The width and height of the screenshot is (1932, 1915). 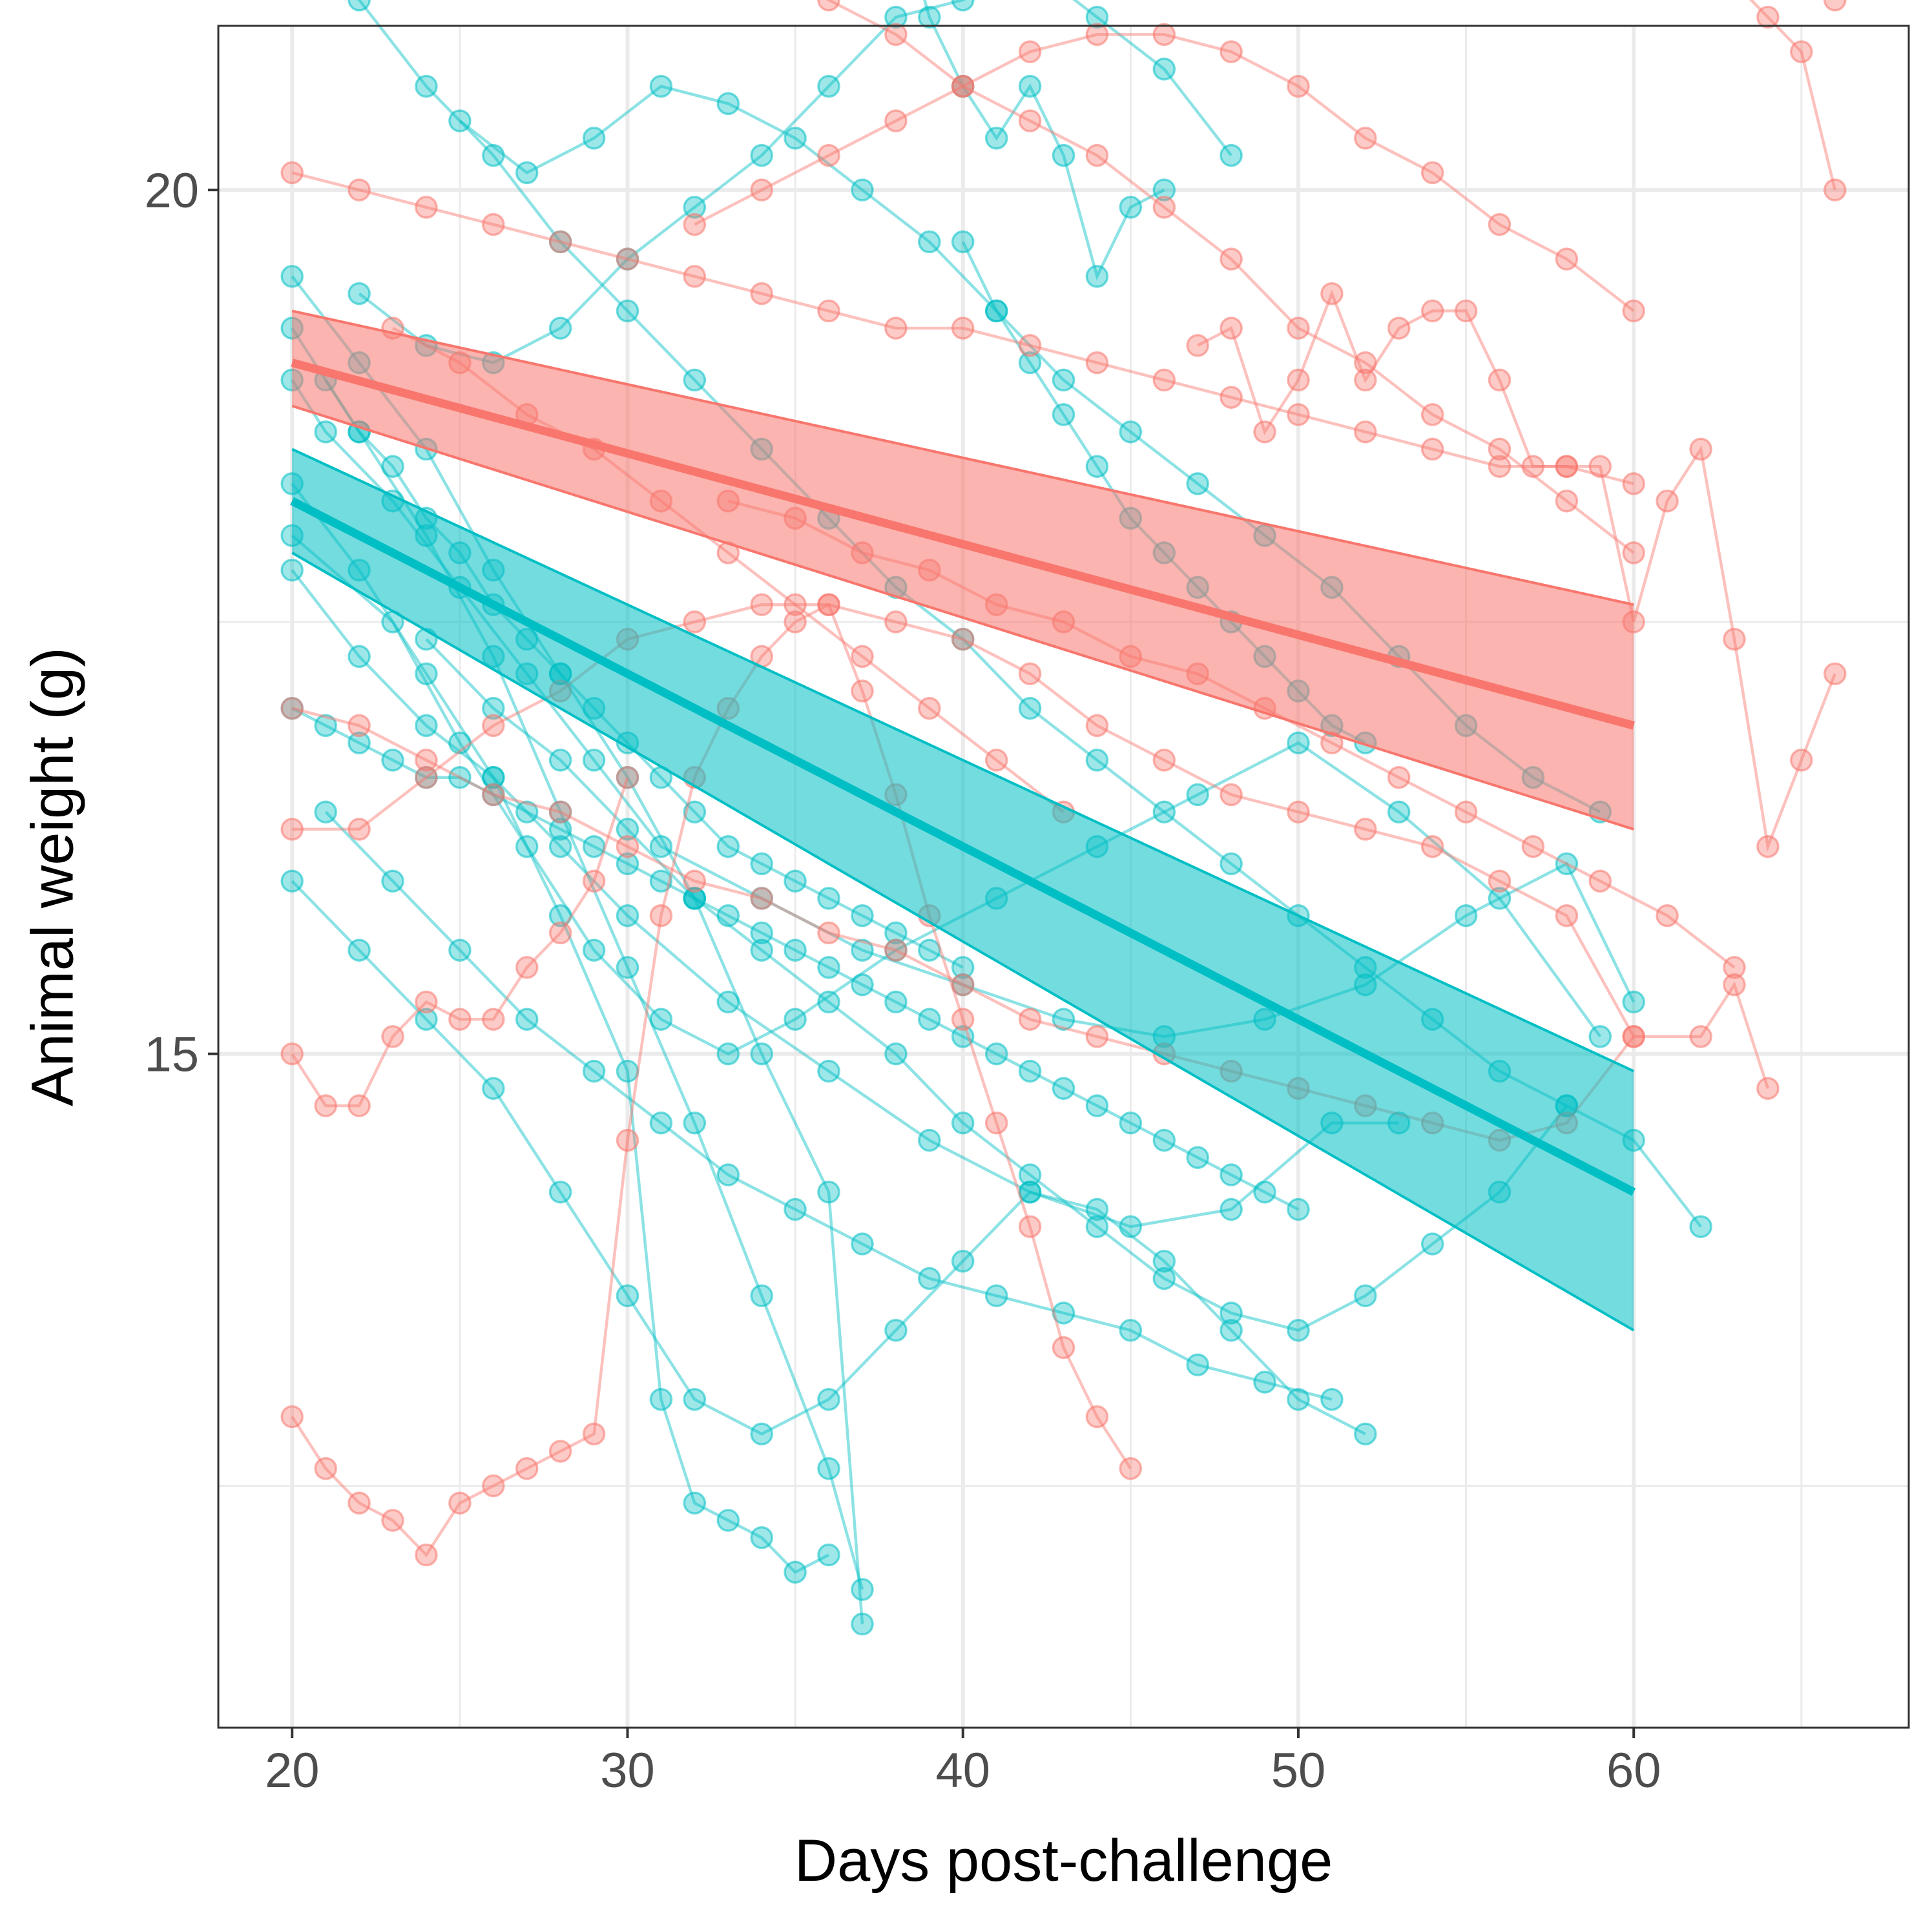 What do you see at coordinates (1516, 571) in the screenshot?
I see `series-line` at bounding box center [1516, 571].